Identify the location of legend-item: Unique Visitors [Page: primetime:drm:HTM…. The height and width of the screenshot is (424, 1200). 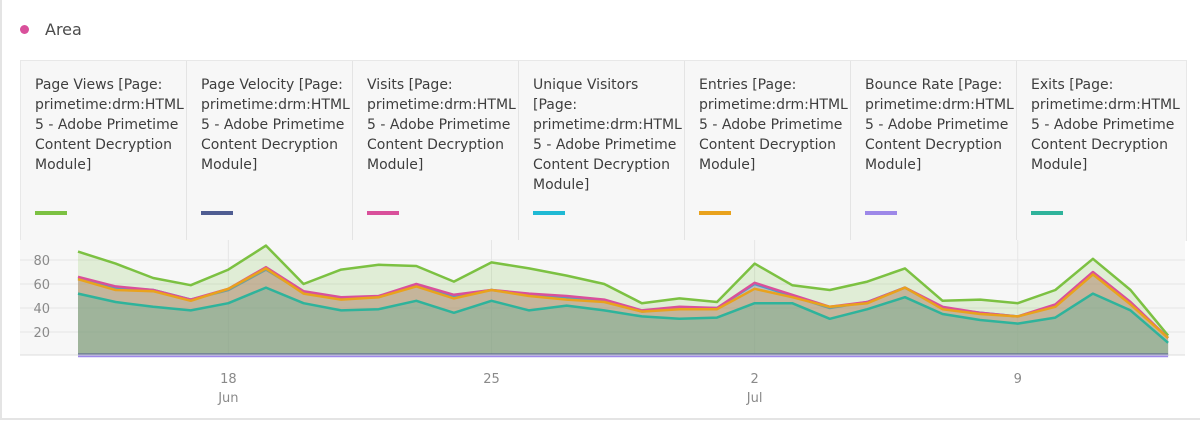
(602, 151).